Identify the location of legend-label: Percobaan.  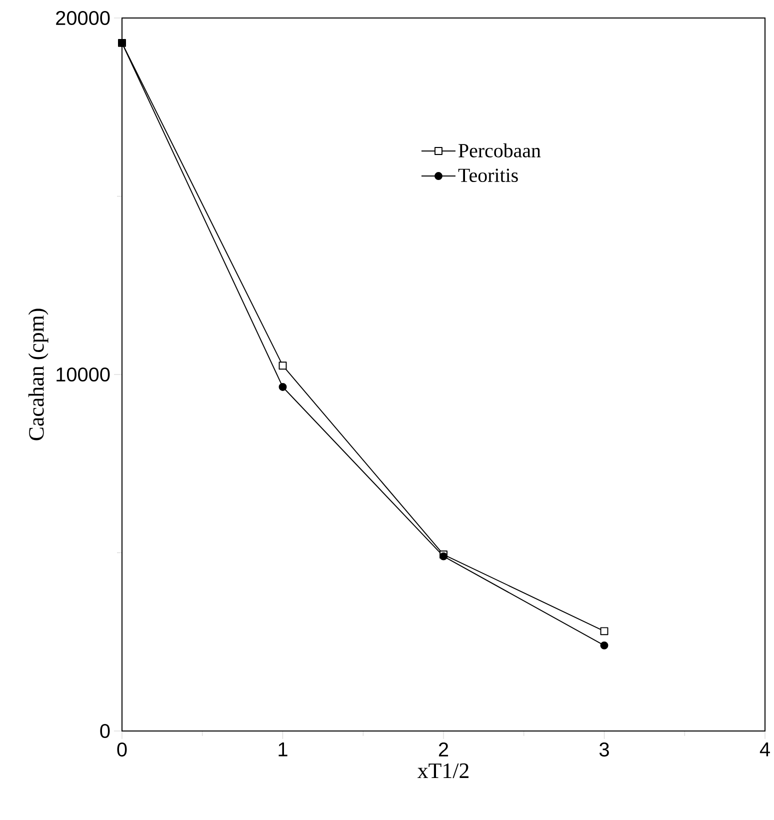
(499, 150).